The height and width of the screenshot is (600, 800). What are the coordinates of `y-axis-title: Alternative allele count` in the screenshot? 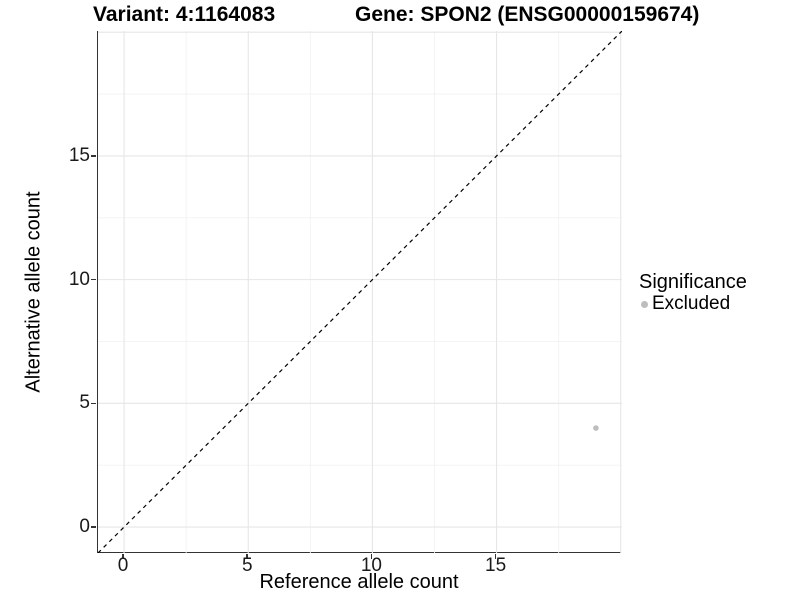 It's located at (33, 292).